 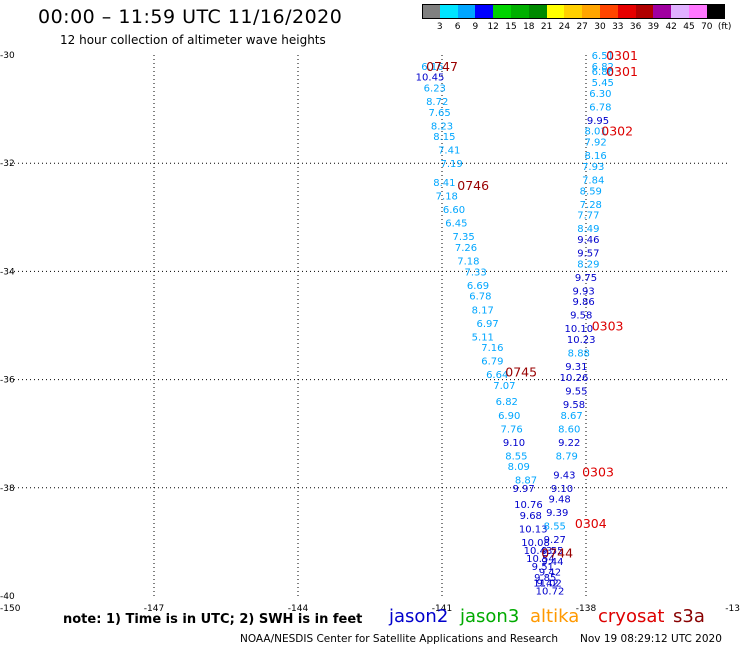 I want to click on data-point-label: 10.10, so click(x=578, y=329).